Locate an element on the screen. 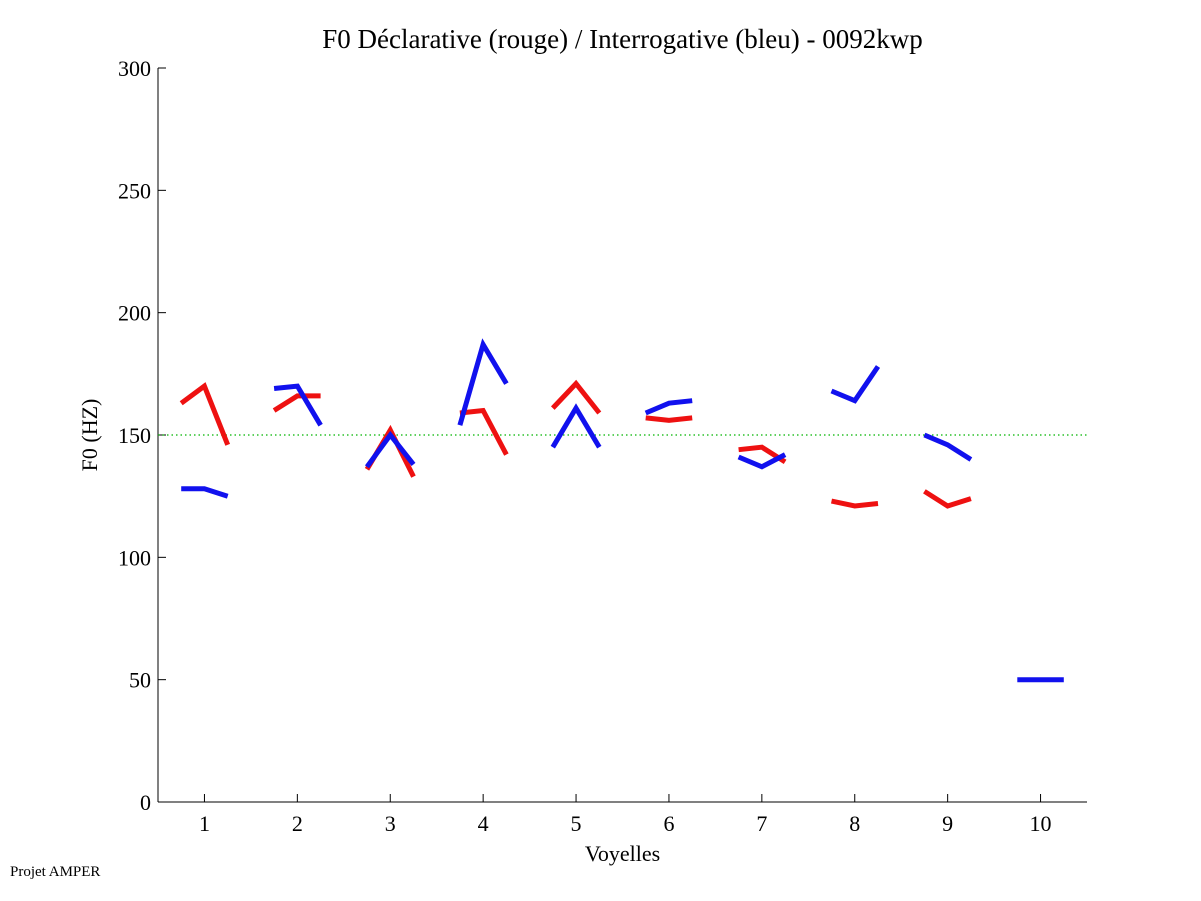  y-tick-label: 250 is located at coordinates (134, 190).